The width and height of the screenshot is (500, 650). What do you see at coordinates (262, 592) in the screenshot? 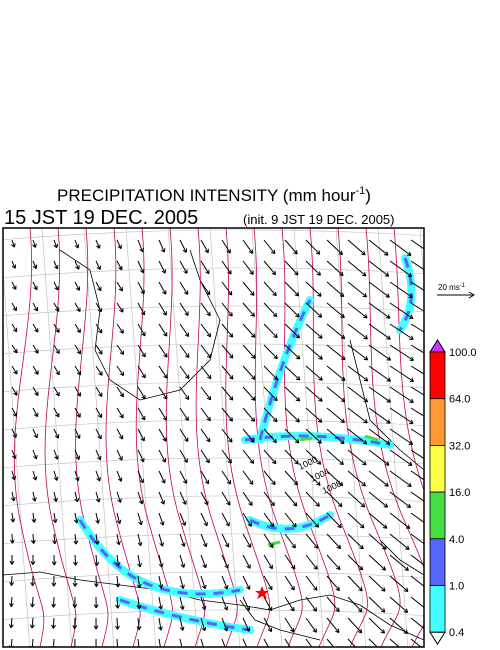
I see `location-star` at bounding box center [262, 592].